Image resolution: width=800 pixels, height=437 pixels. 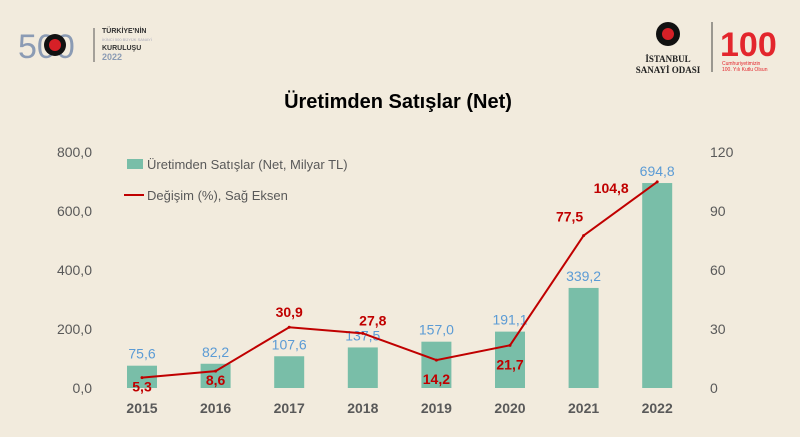 What do you see at coordinates (247, 164) in the screenshot?
I see `legend-bar-label: Üretimden Satışlar (Net, Milyar TL)` at bounding box center [247, 164].